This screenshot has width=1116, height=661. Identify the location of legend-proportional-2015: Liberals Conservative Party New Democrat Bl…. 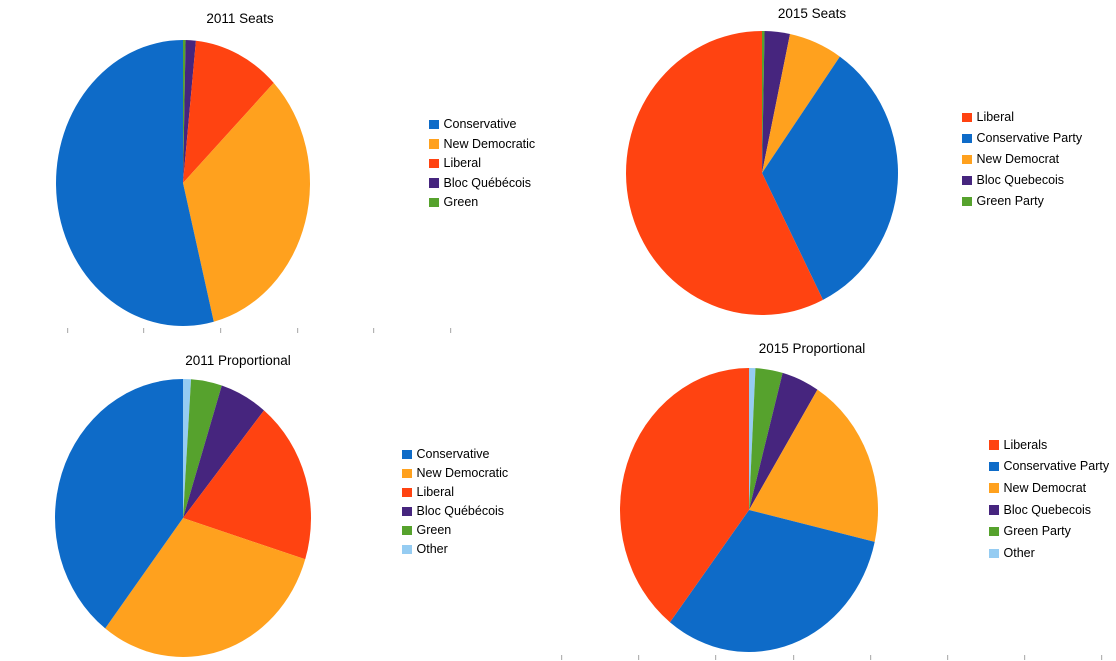
(1049, 499).